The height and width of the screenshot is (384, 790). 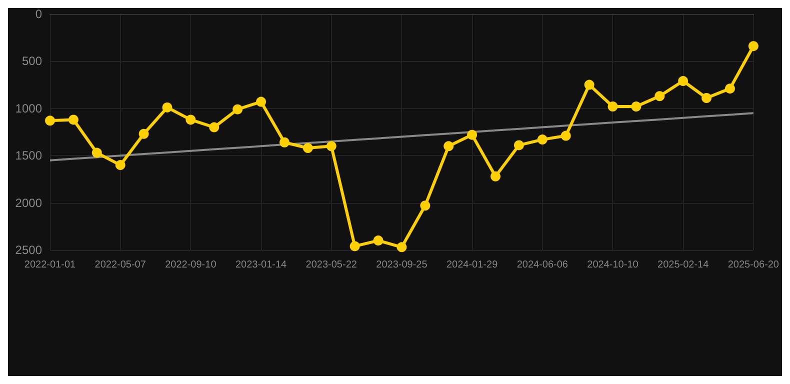 I want to click on y-tick-label: 2500, so click(x=28, y=250).